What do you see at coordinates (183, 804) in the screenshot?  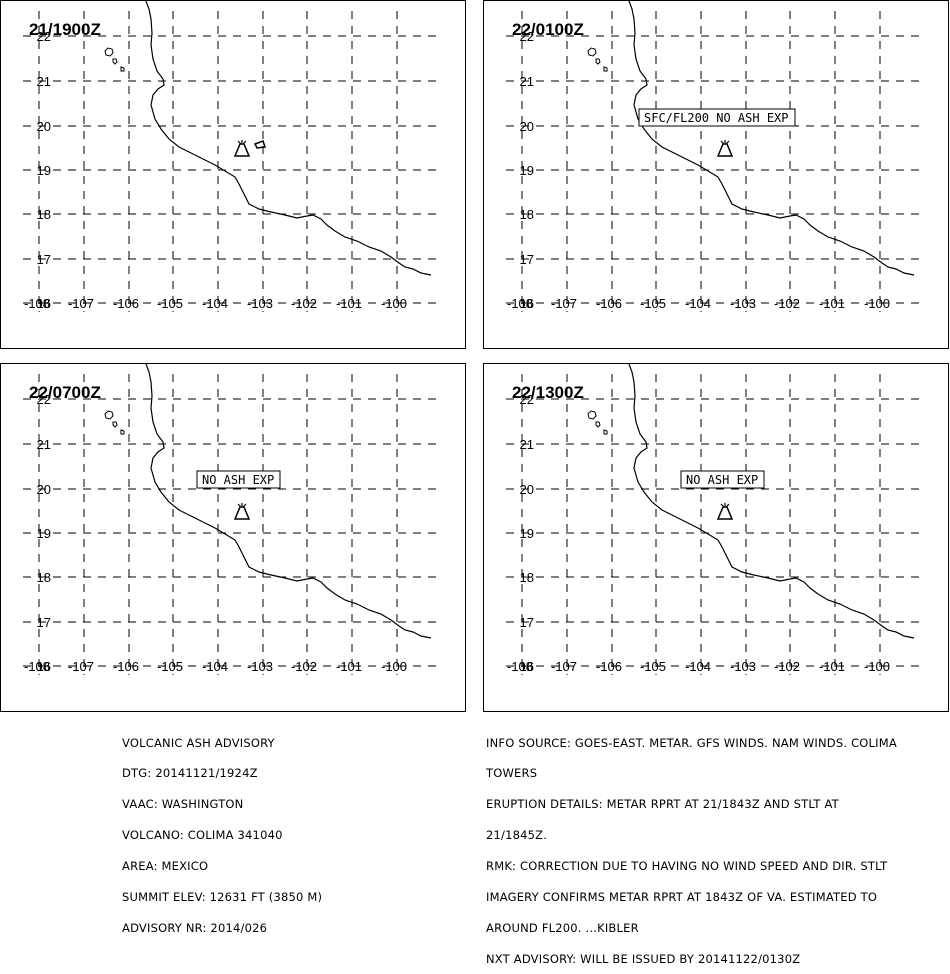 I see `advisory-line: VAAC: WASHINGTON` at bounding box center [183, 804].